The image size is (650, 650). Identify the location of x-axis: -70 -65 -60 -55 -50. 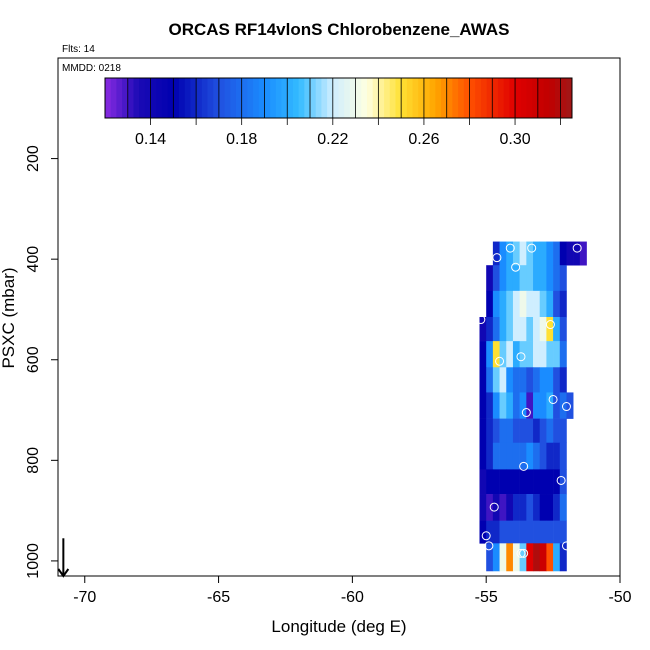
(352, 590).